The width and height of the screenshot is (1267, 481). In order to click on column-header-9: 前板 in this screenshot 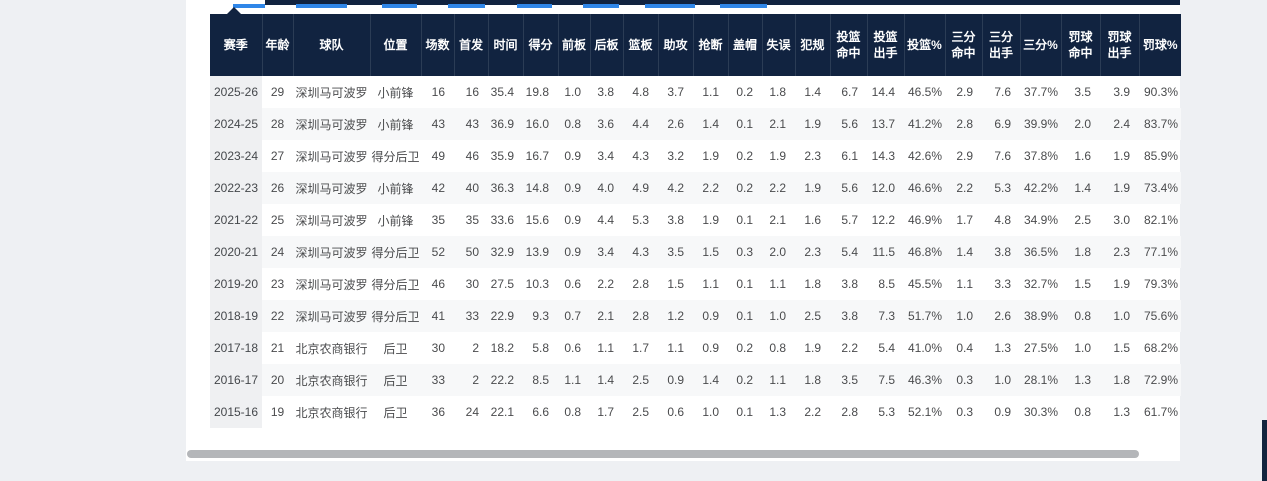, I will do `click(574, 45)`.